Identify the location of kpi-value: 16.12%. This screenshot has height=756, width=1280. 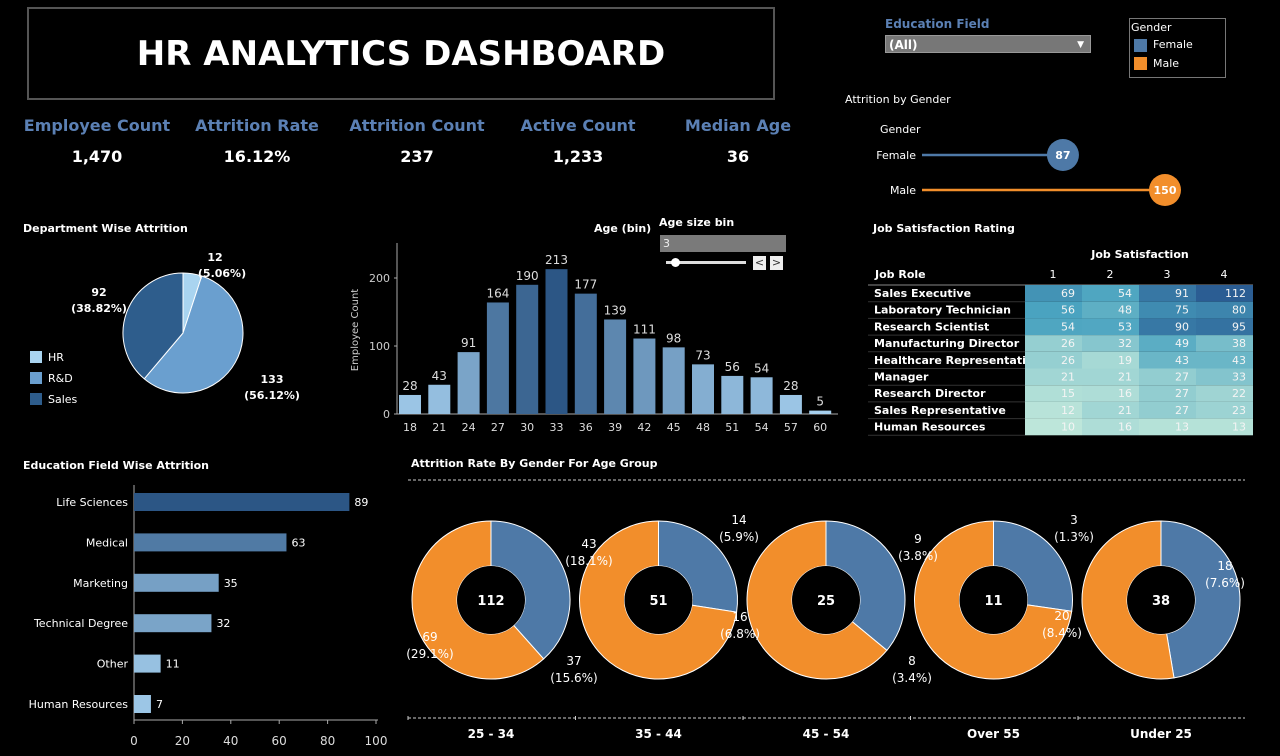
(257, 156).